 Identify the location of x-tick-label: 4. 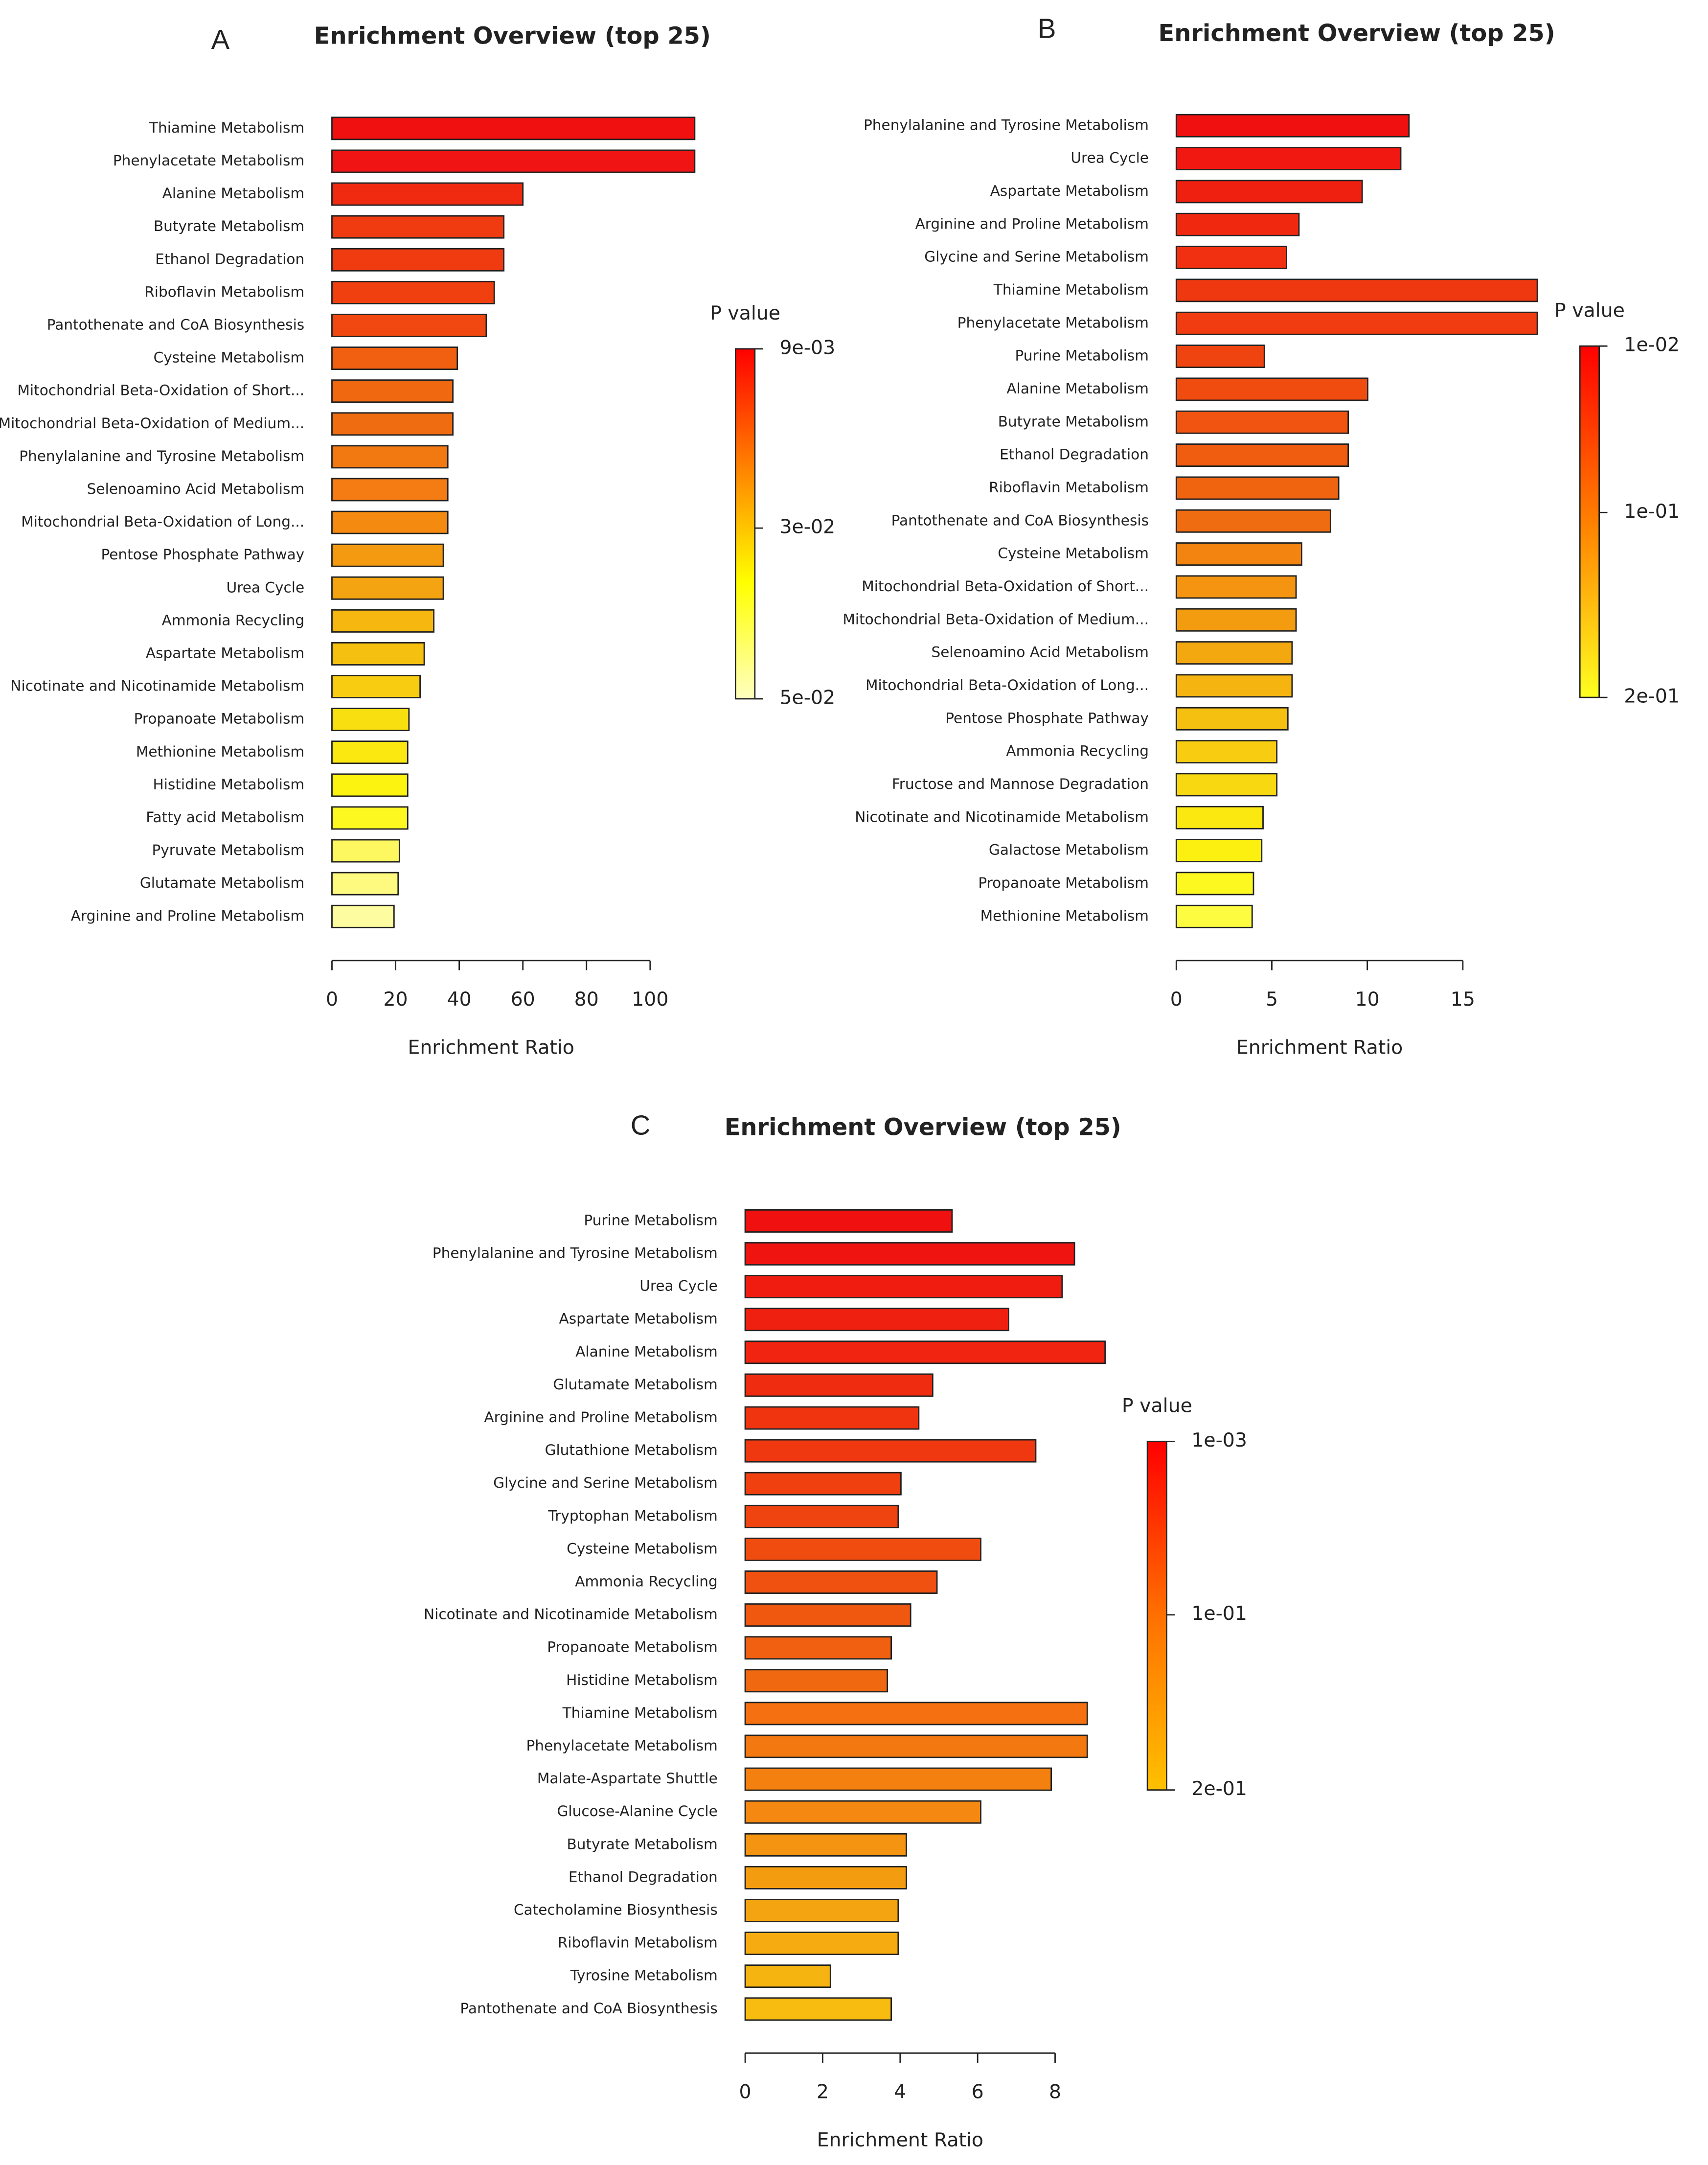
(900, 2092).